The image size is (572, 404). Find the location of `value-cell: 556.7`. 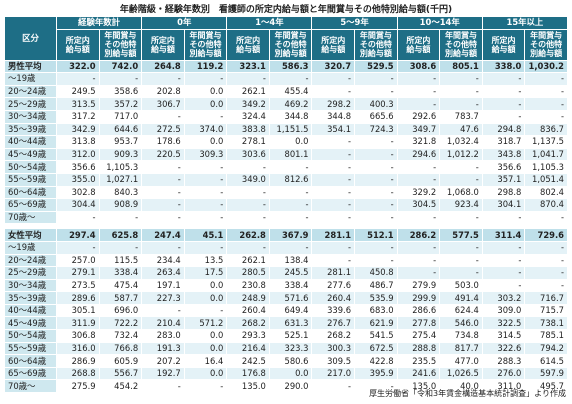

value-cell: 556.7 is located at coordinates (120, 373).